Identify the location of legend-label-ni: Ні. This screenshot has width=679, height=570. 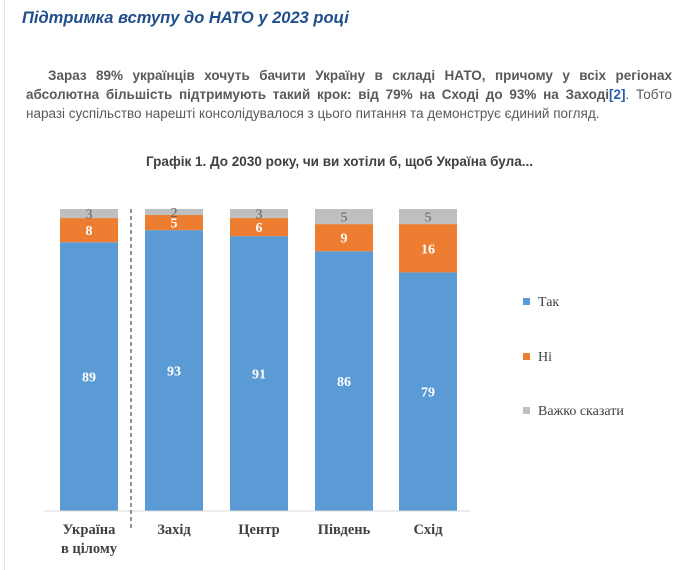
(545, 357).